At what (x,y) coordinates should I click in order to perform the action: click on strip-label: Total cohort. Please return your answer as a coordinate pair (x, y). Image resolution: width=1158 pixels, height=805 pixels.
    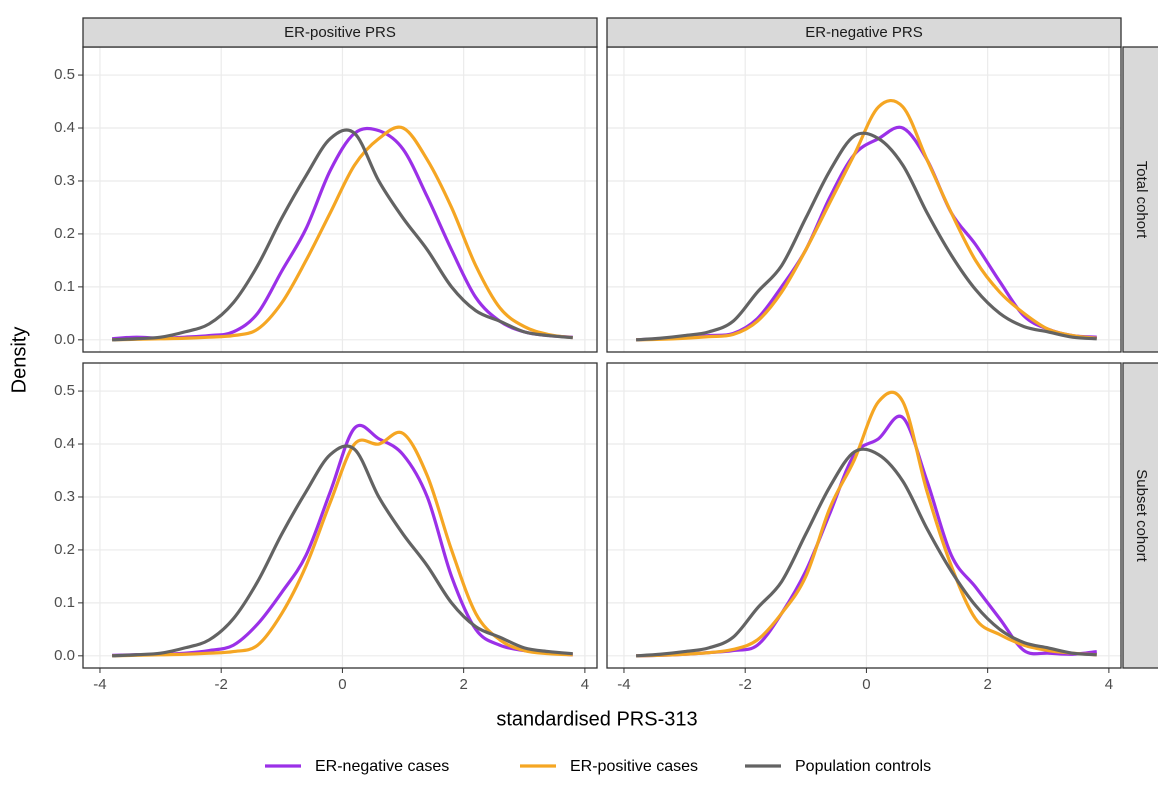
    Looking at the image, I should click on (1141, 200).